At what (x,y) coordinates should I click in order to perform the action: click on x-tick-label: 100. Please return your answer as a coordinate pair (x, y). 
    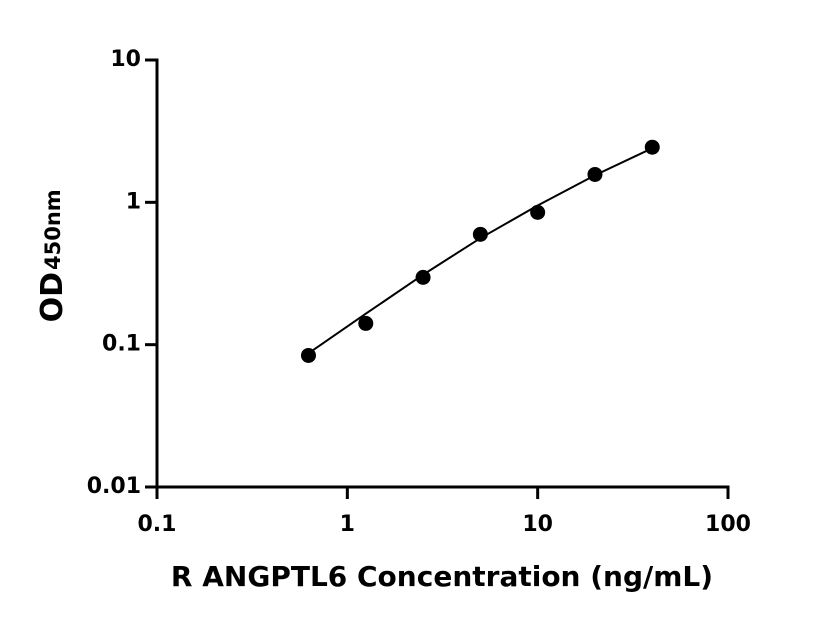
    Looking at the image, I should click on (728, 524).